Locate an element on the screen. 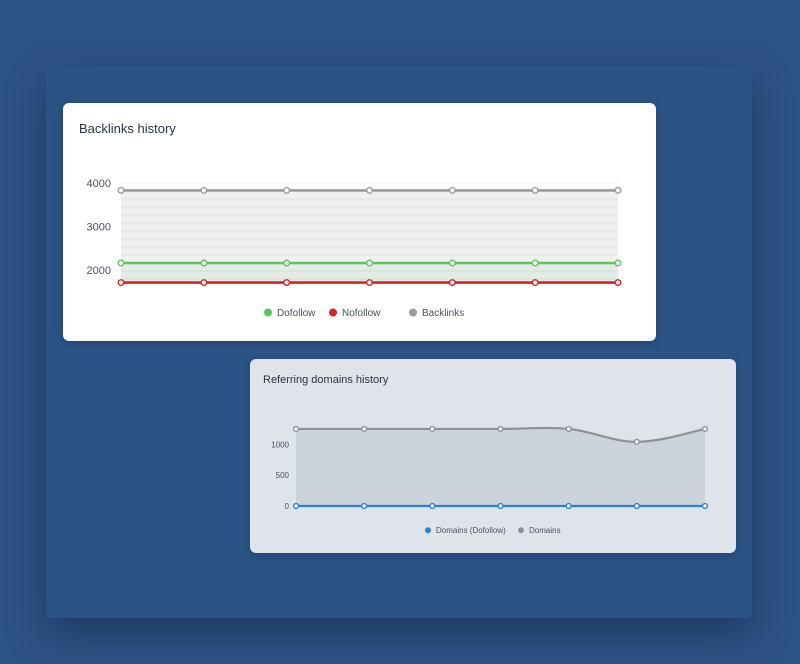 Image resolution: width=800 pixels, height=664 pixels. gridlines is located at coordinates (369, 231).